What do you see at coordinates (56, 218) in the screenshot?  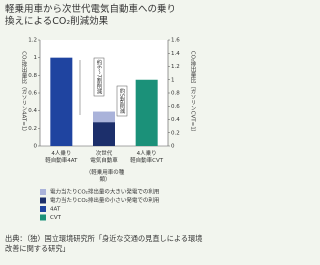 I see `legend-label: CVT` at bounding box center [56, 218].